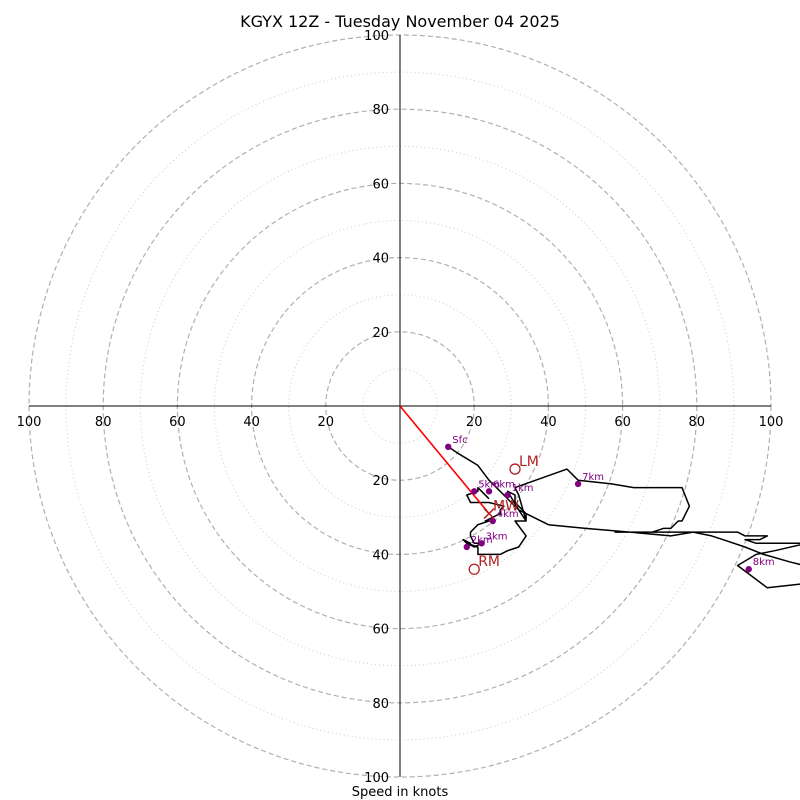  Describe the element at coordinates (380, 630) in the screenshot. I see `tick-label-bottom-60: 60` at that location.